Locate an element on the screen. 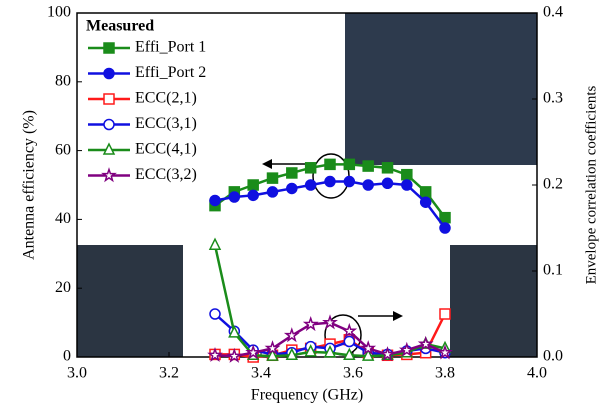 This screenshot has width=610, height=410. y-tick-label: 60 is located at coordinates (63, 149).